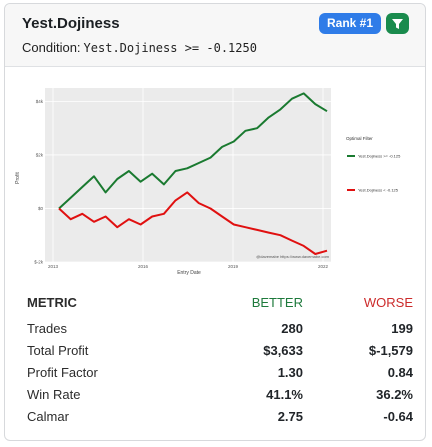 The height and width of the screenshot is (447, 432). Describe the element at coordinates (292, 256) in the screenshot. I see `chart-watermark: @davemabe https://www.davemabe.com` at that location.